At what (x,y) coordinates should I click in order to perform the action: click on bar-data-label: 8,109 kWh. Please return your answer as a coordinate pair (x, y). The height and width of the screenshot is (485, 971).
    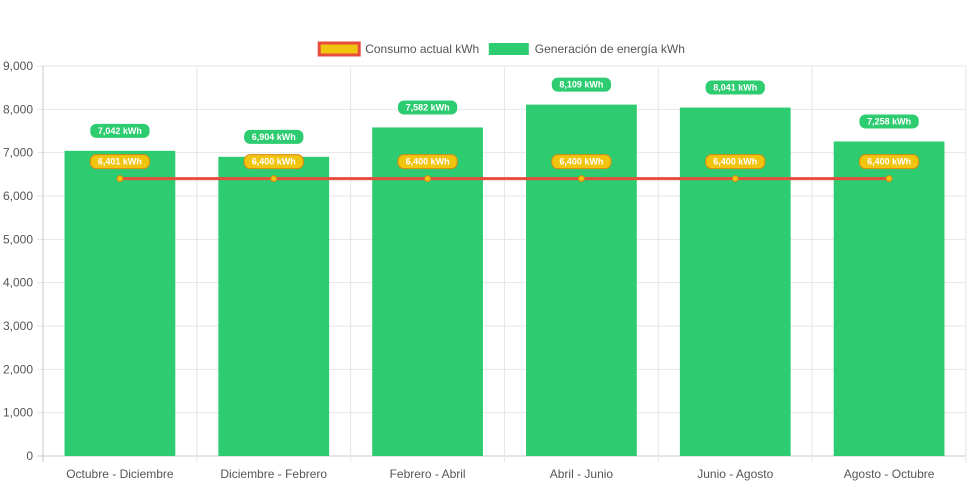
    Looking at the image, I should click on (581, 84).